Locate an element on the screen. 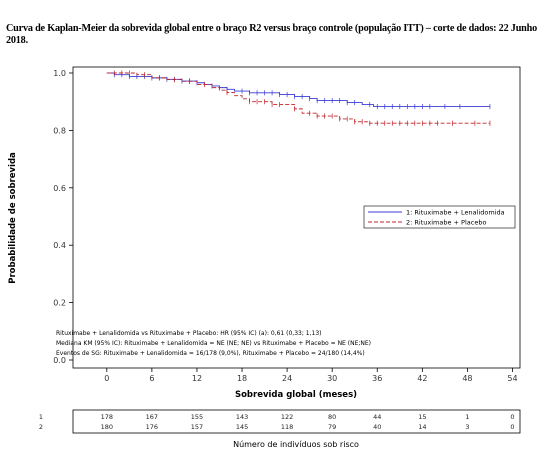  risk-count: 180 is located at coordinates (107, 427).